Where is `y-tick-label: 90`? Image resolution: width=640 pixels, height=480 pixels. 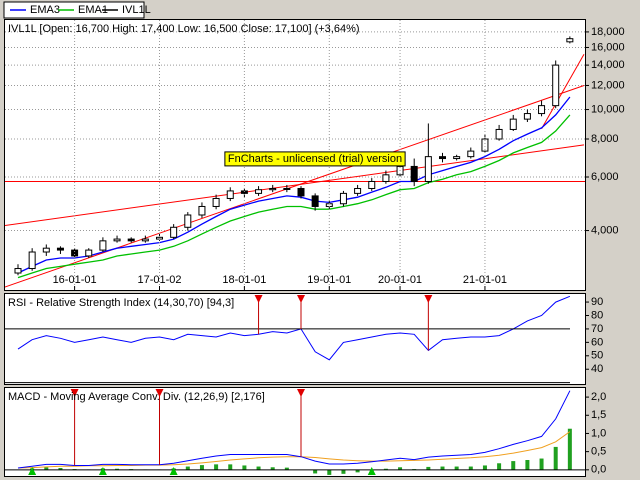 y-tick-label: 90 is located at coordinates (597, 302).